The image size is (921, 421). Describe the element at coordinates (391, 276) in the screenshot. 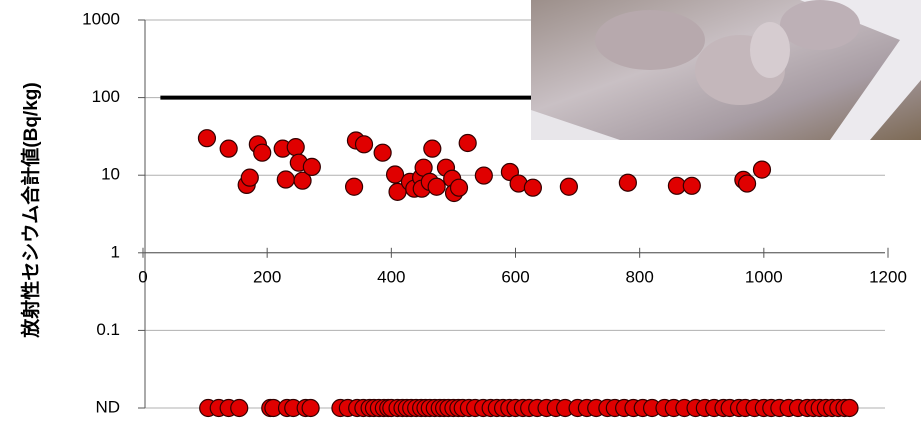

I see `x-tick-label: 400` at that location.